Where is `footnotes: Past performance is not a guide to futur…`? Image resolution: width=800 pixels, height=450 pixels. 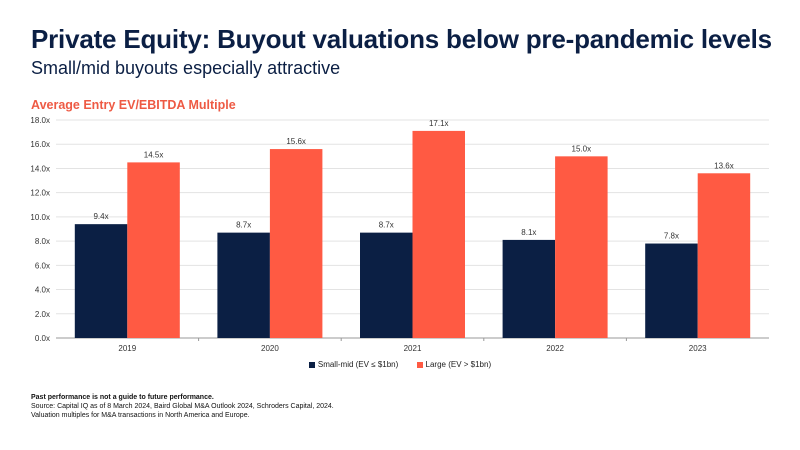
footnotes: Past performance is not a guide to futur… is located at coordinates (182, 406).